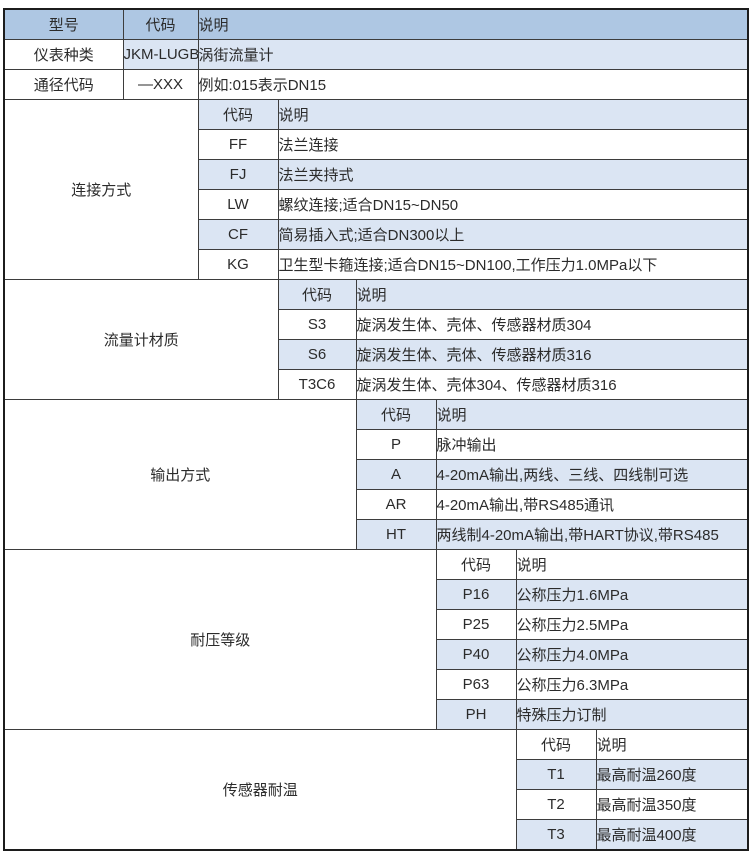 This screenshot has height=854, width=750. I want to click on code-cell: P40, so click(476, 654).